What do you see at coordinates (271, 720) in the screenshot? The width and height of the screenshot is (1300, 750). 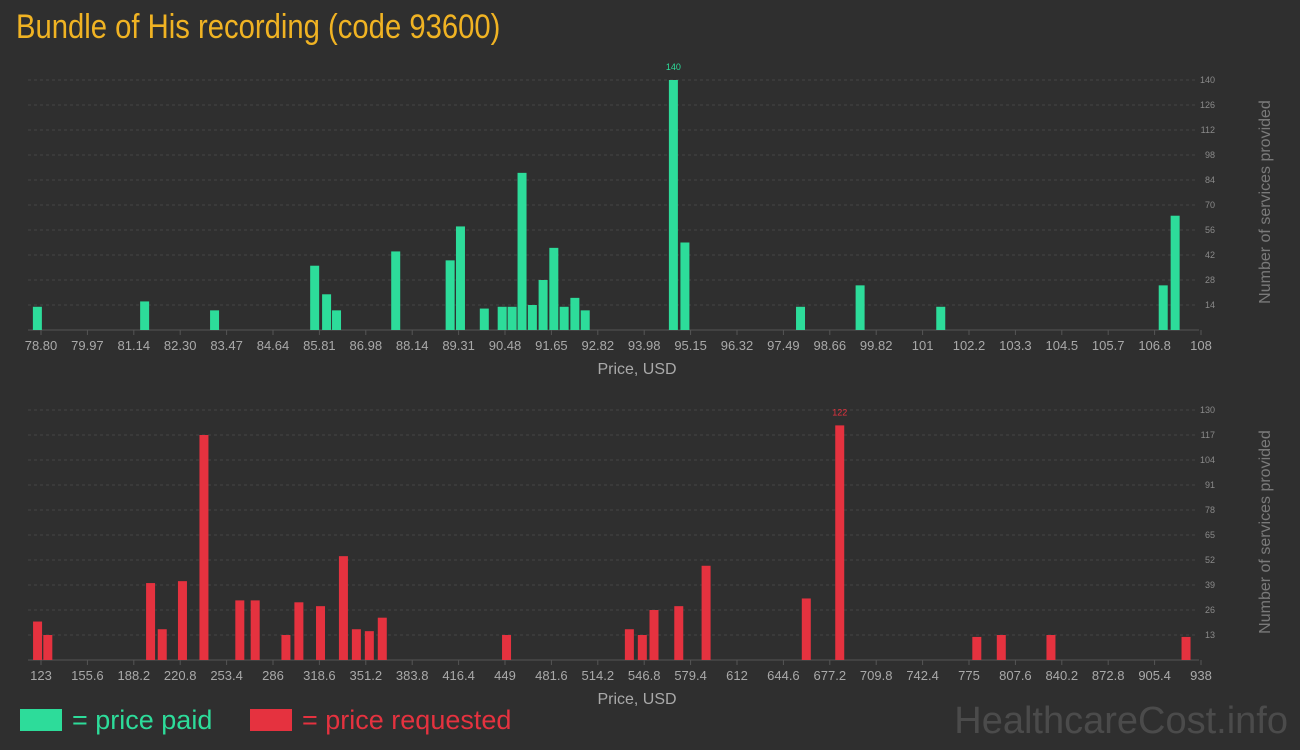 I see `legend-swatch-requested` at bounding box center [271, 720].